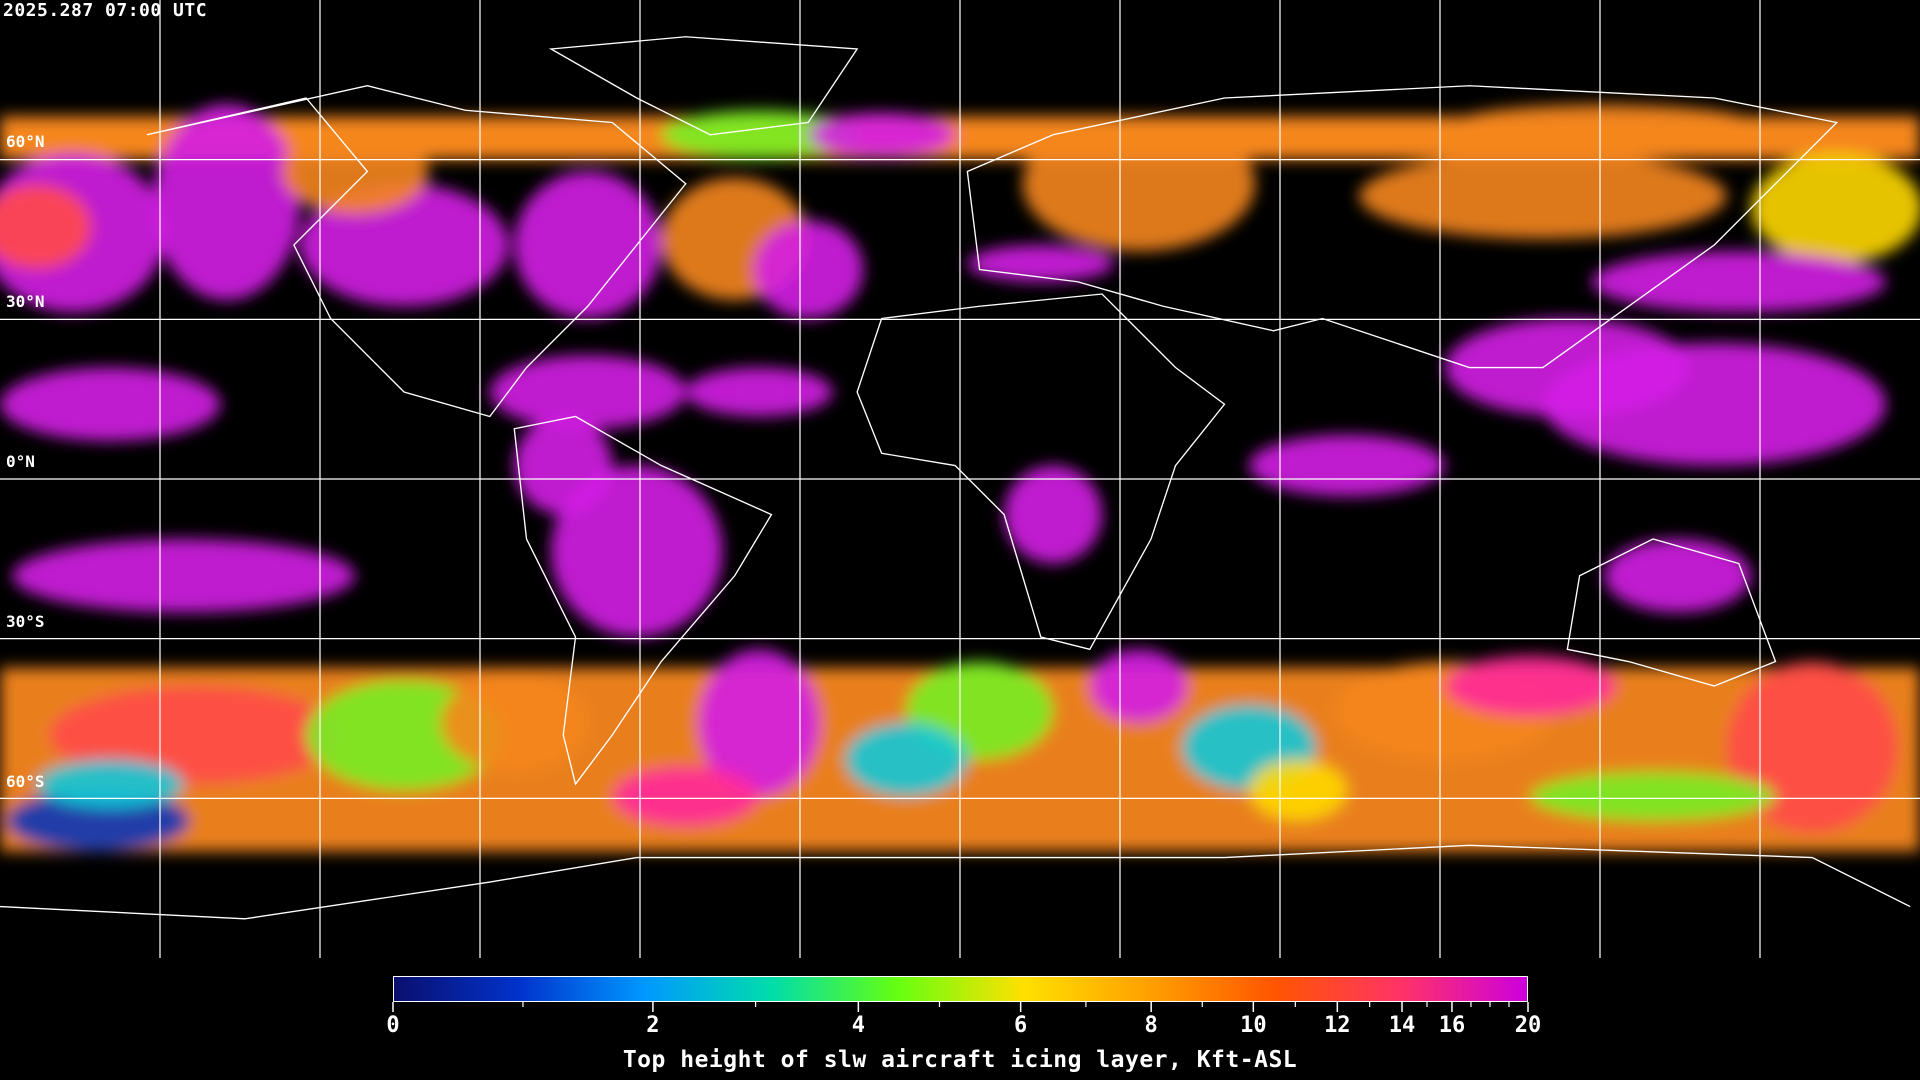  Describe the element at coordinates (25, 301) in the screenshot. I see `lat-label-30n: 30°N` at that location.